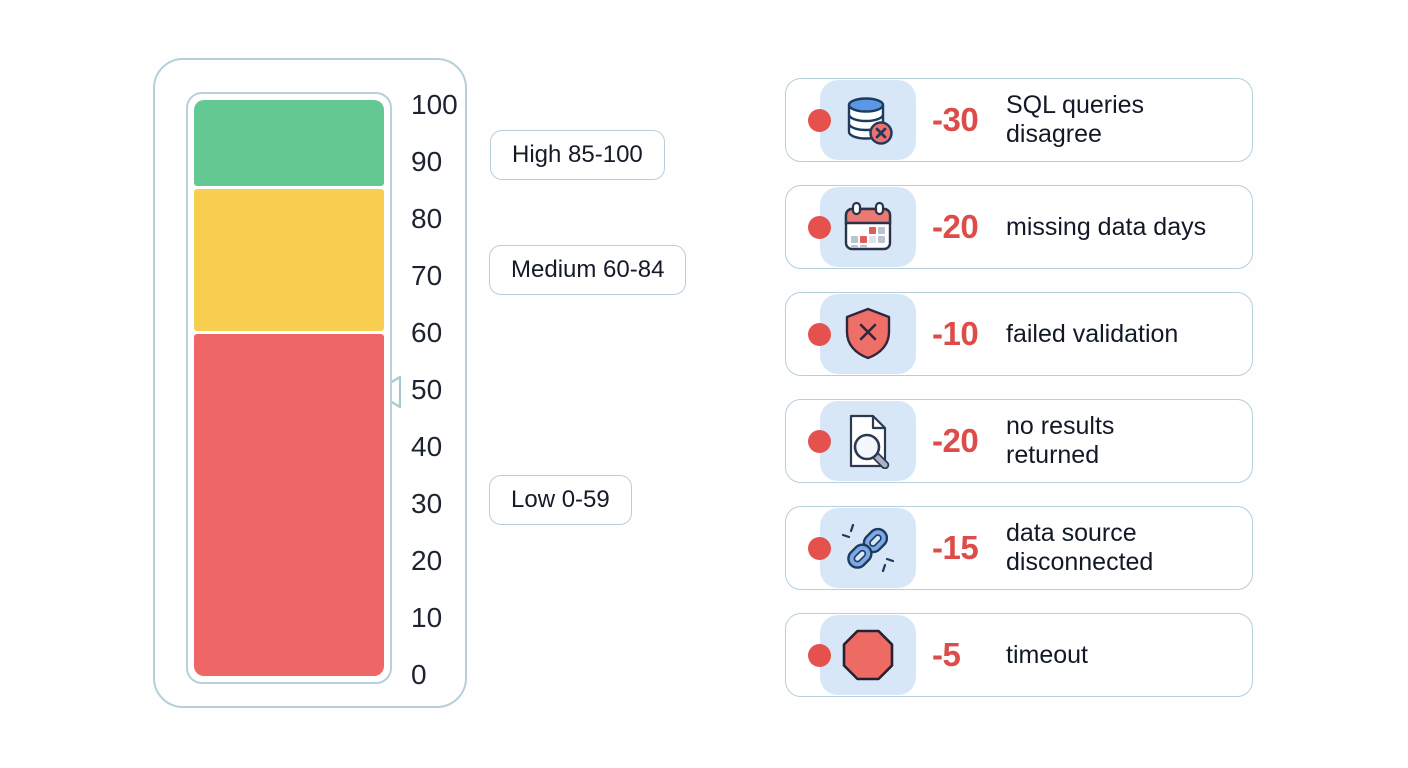 The image size is (1408, 768). I want to click on penalty-label: no results returned, so click(1060, 440).